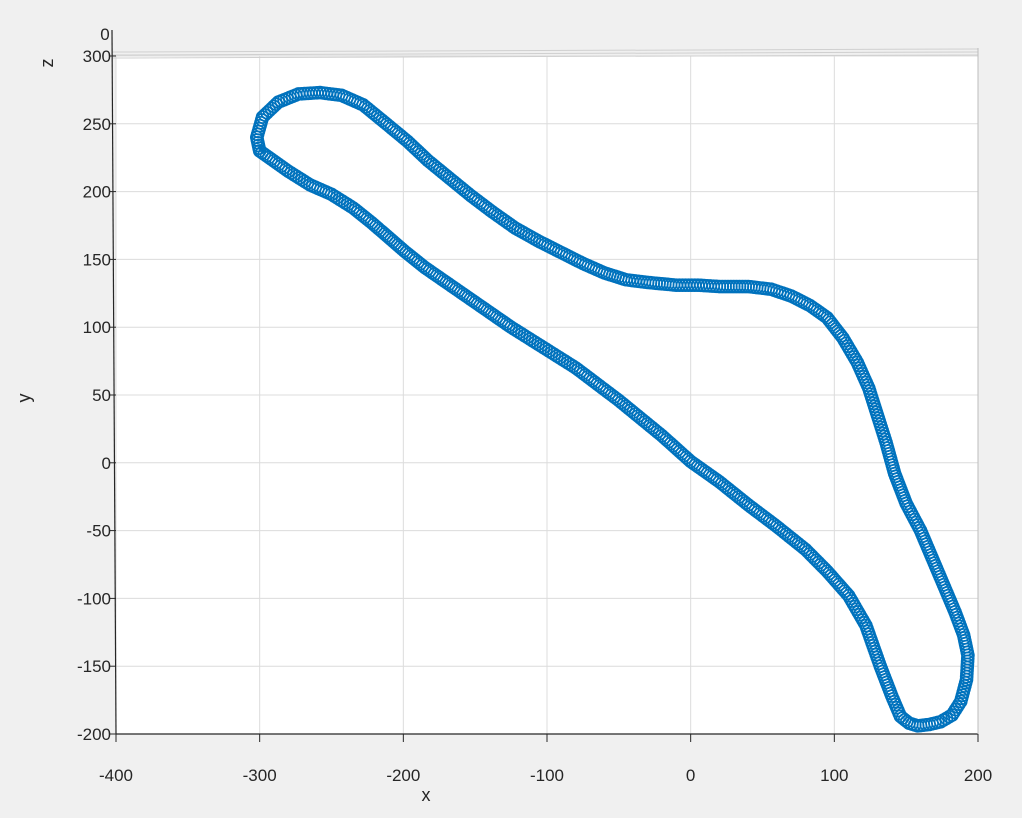 Image resolution: width=1022 pixels, height=818 pixels. Describe the element at coordinates (114, 382) in the screenshot. I see `y-axis-line` at that location.